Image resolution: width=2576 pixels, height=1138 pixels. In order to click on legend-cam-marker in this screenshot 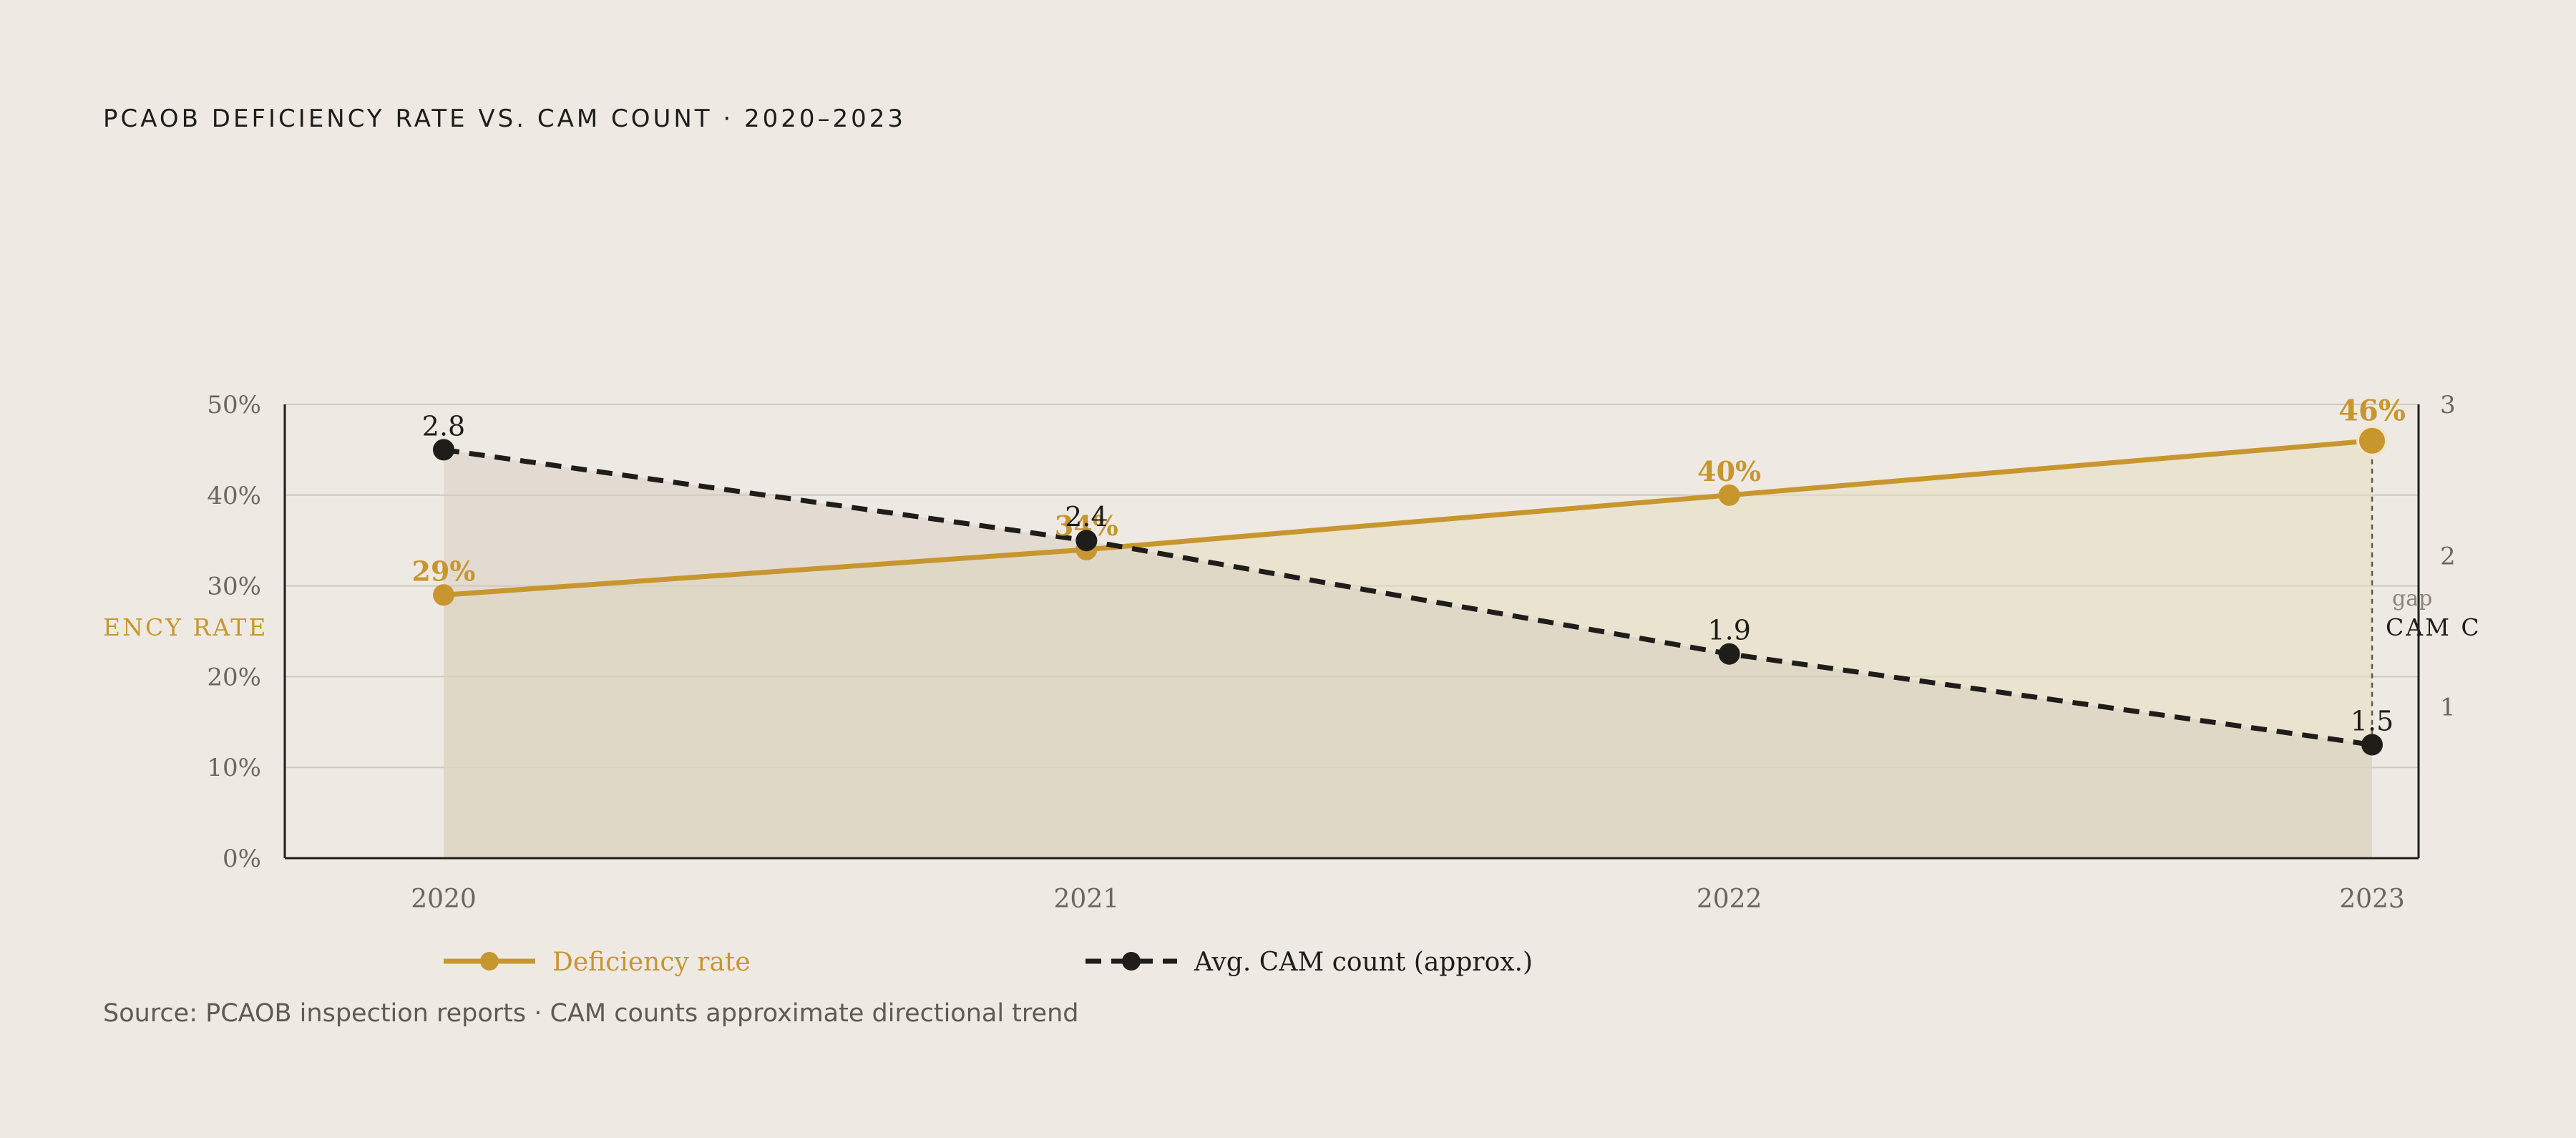, I will do `click(1131, 961)`.